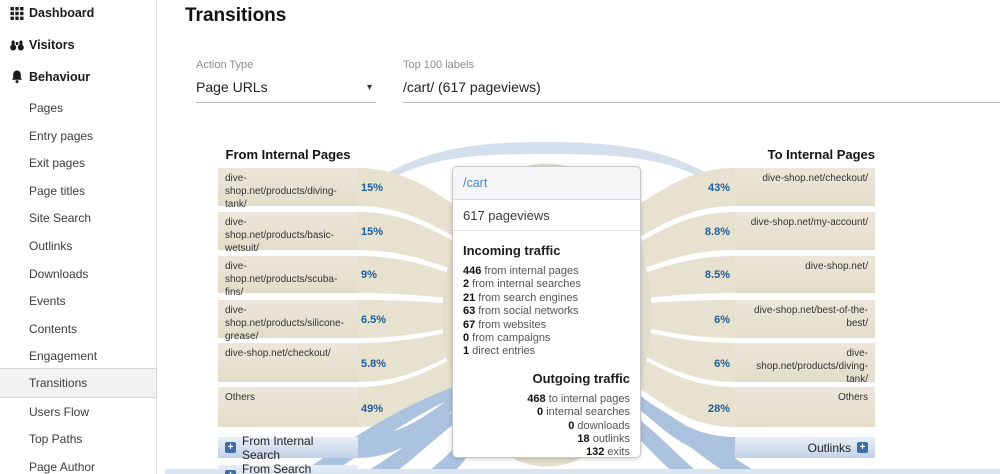  Describe the element at coordinates (599, 425) in the screenshot. I see `outgoing-row: 0 downloads` at that location.